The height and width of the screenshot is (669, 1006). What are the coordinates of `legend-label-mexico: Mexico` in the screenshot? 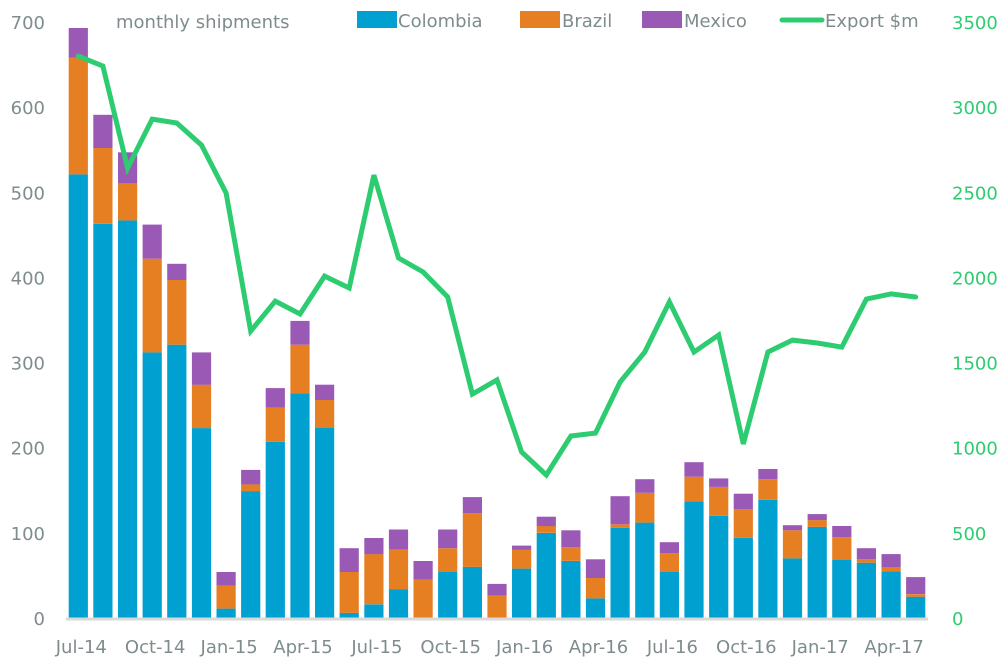 It's located at (715, 21).